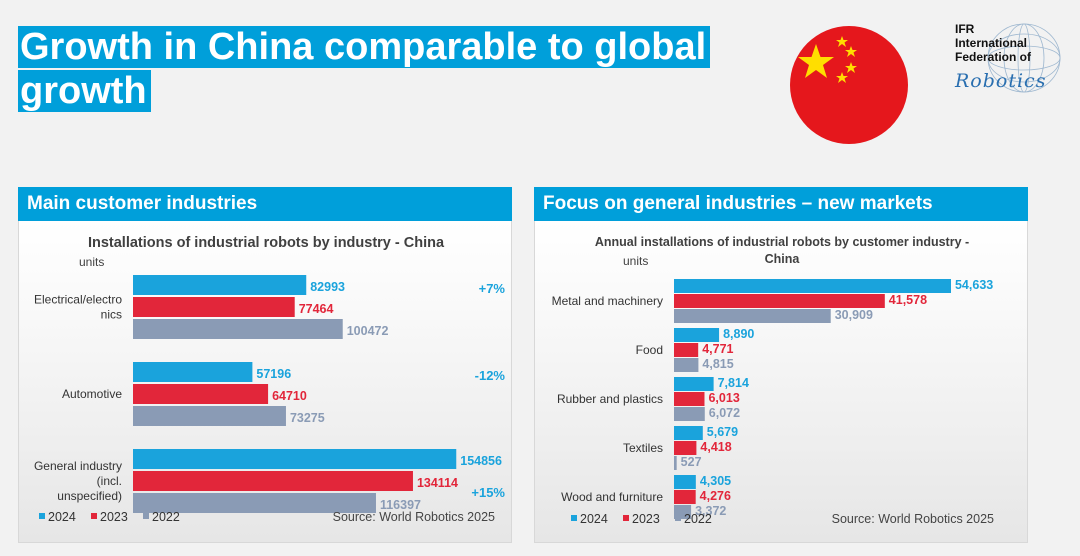 The image size is (1080, 556). What do you see at coordinates (92, 394) in the screenshot?
I see `category-label: Automotive` at bounding box center [92, 394].